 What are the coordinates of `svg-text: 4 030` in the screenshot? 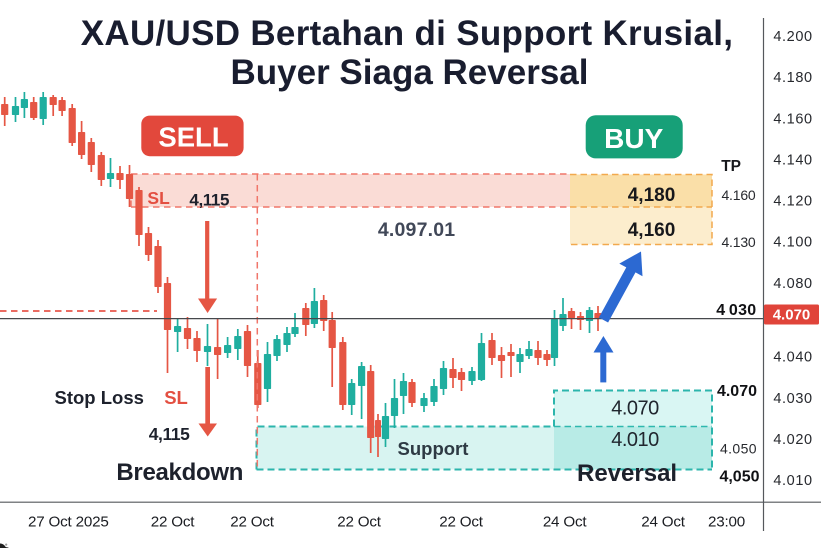 It's located at (736, 310).